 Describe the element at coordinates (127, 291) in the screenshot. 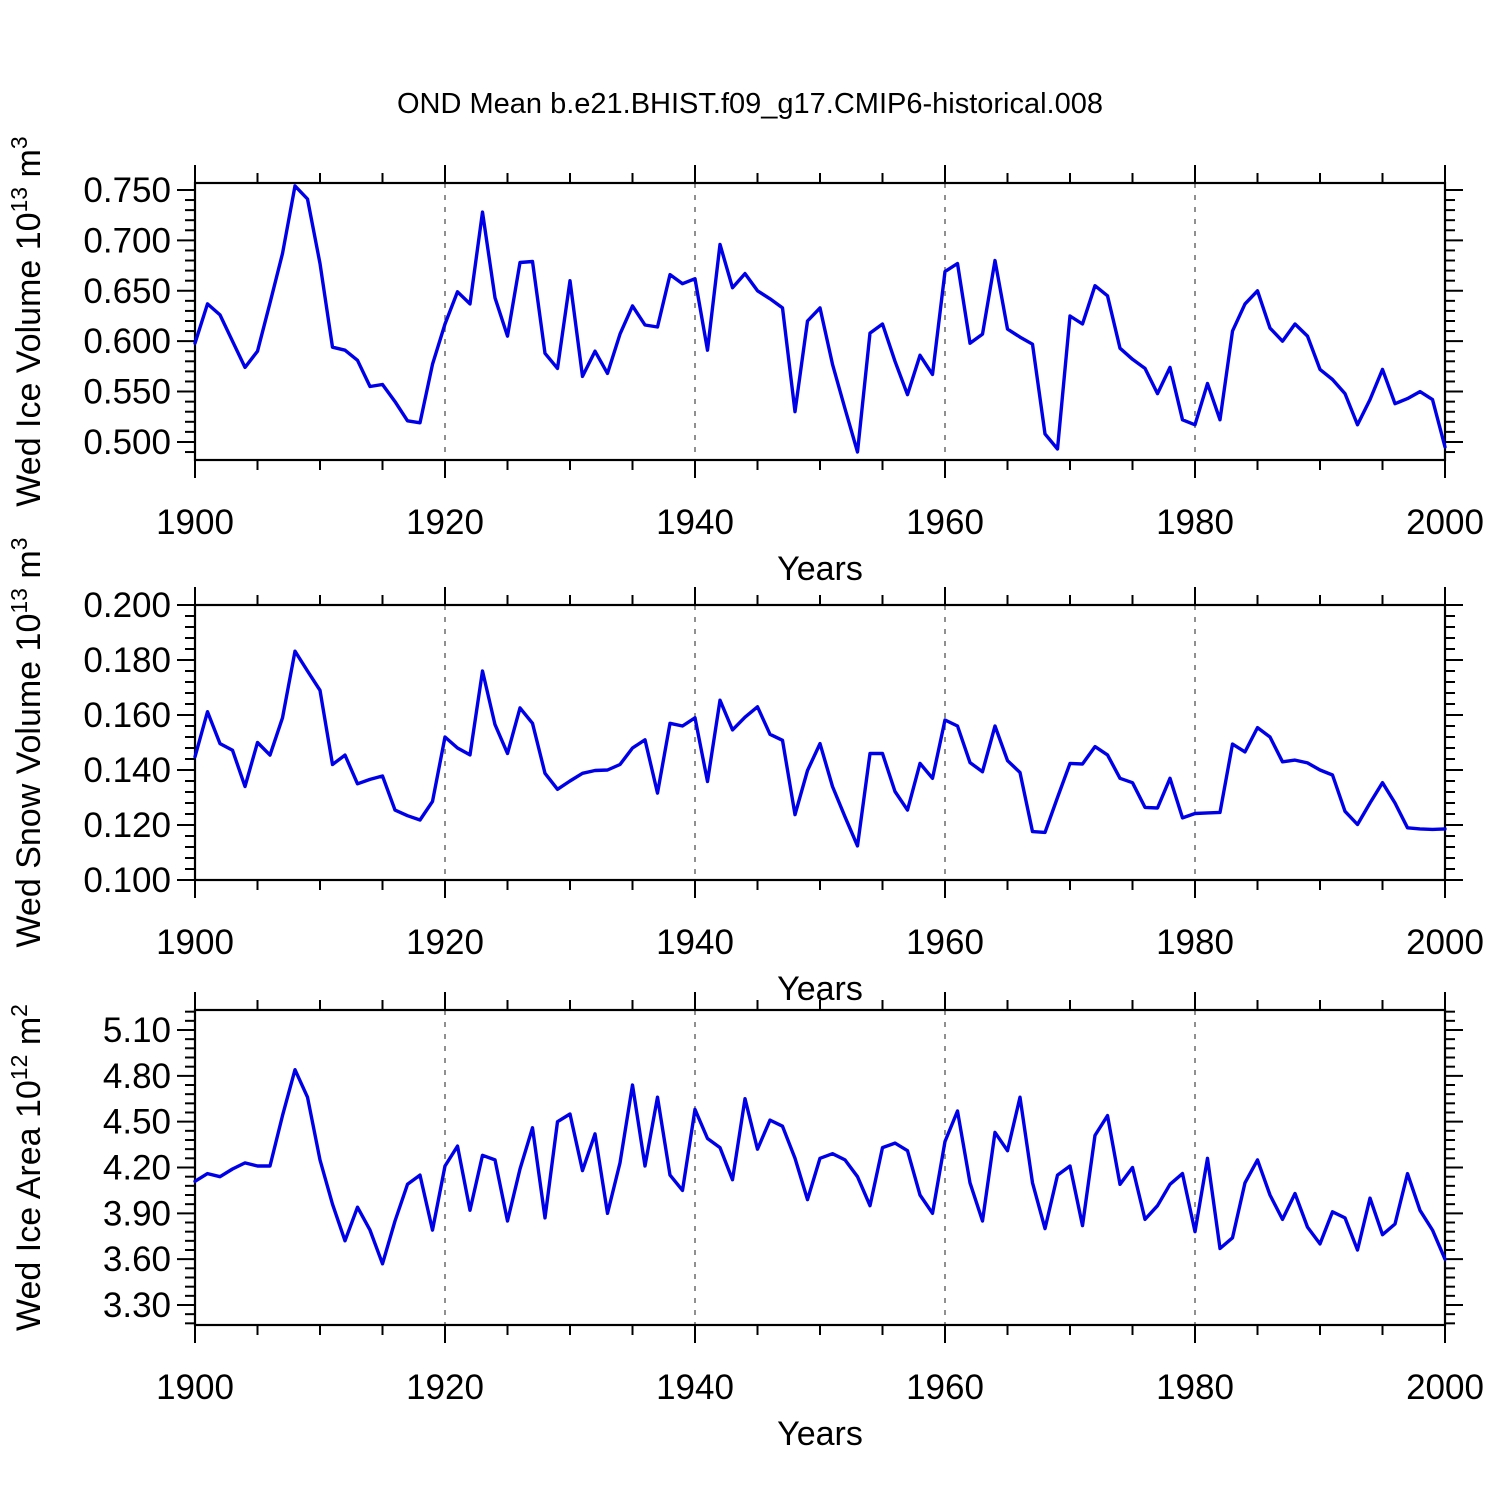

I see `svg-text: 0.650` at that location.